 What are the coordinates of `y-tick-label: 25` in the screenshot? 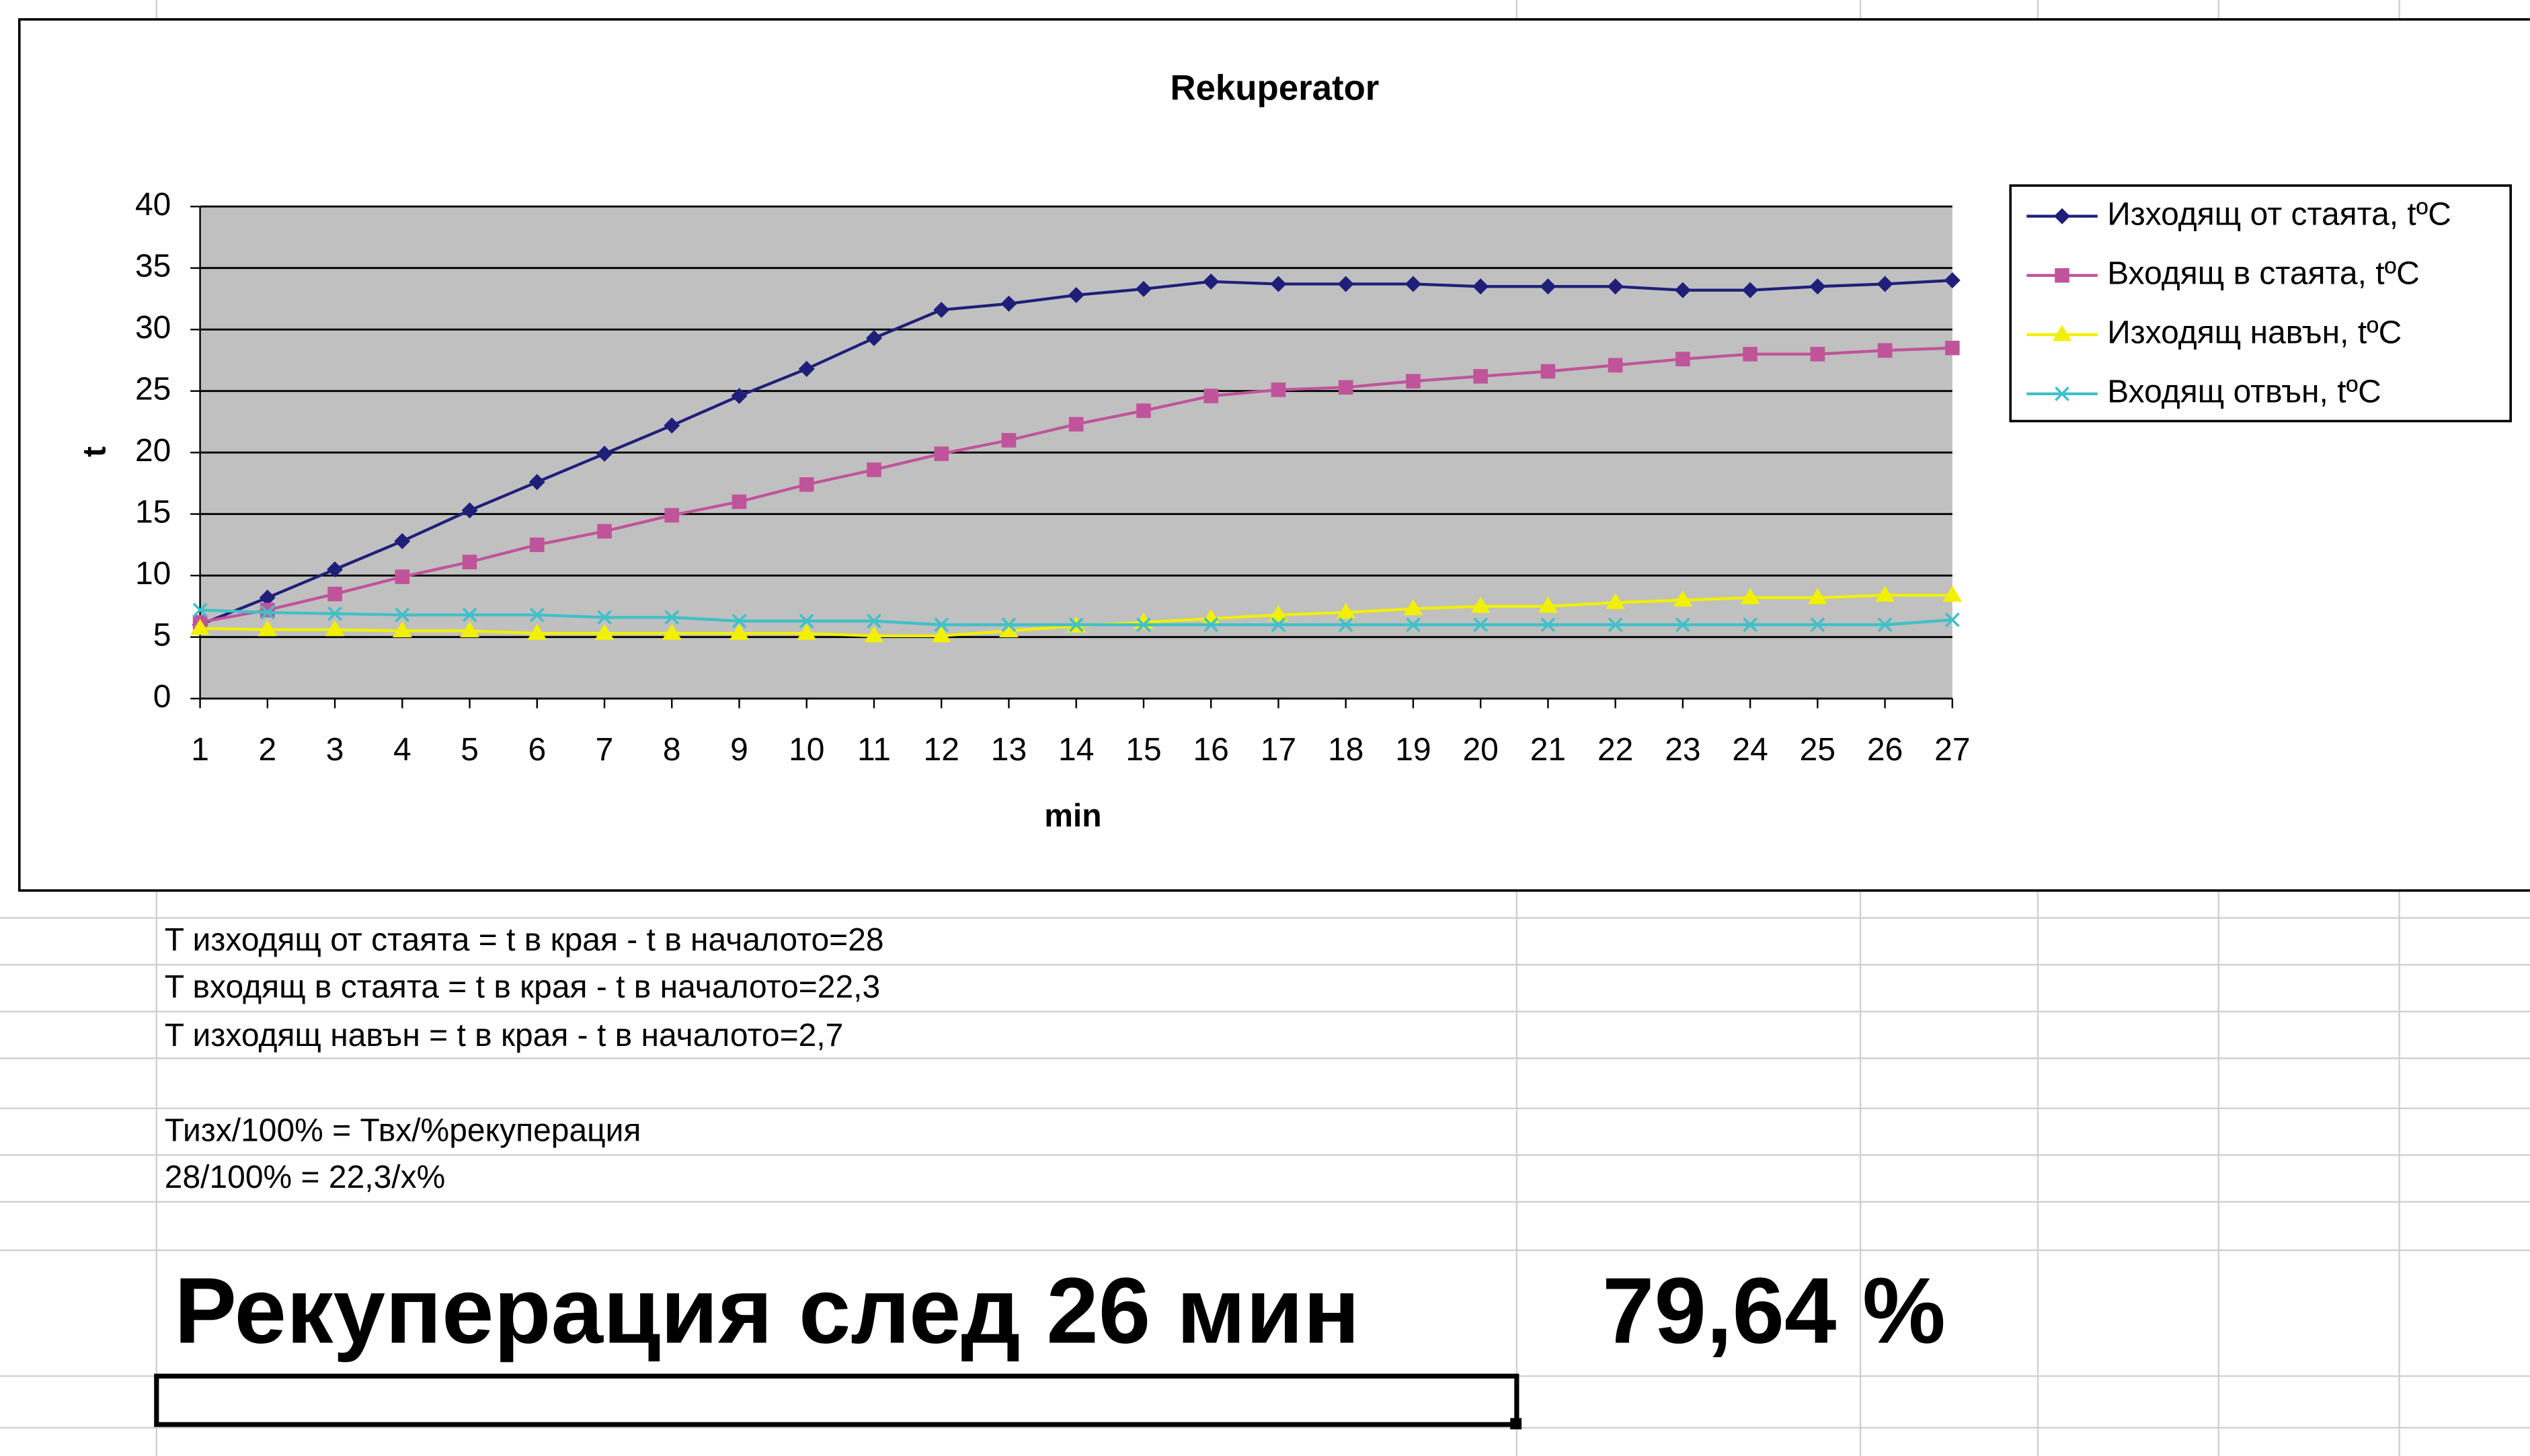 It's located at (153, 389).